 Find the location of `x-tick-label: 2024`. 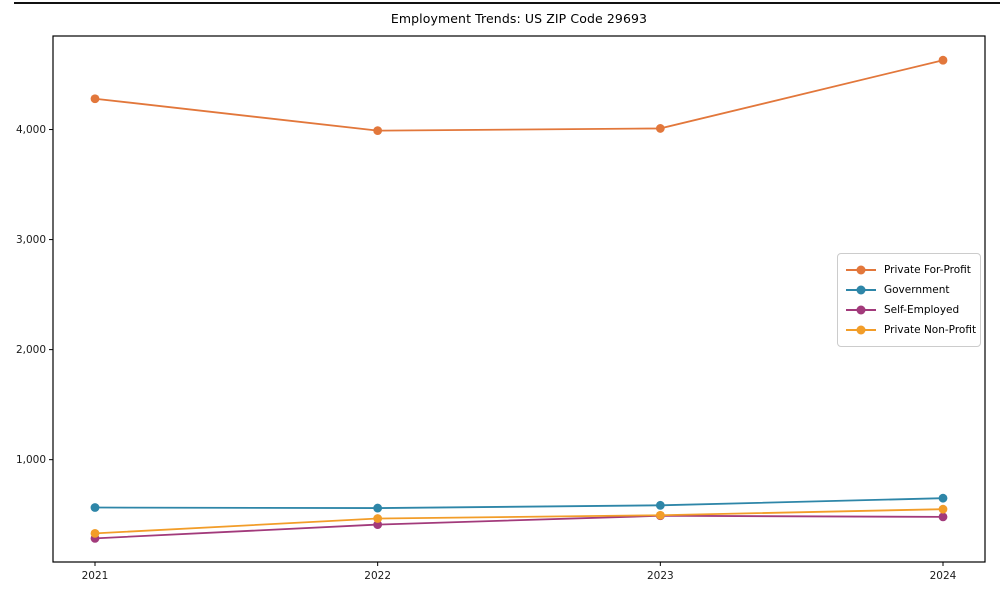

x-tick-label: 2024 is located at coordinates (943, 576).